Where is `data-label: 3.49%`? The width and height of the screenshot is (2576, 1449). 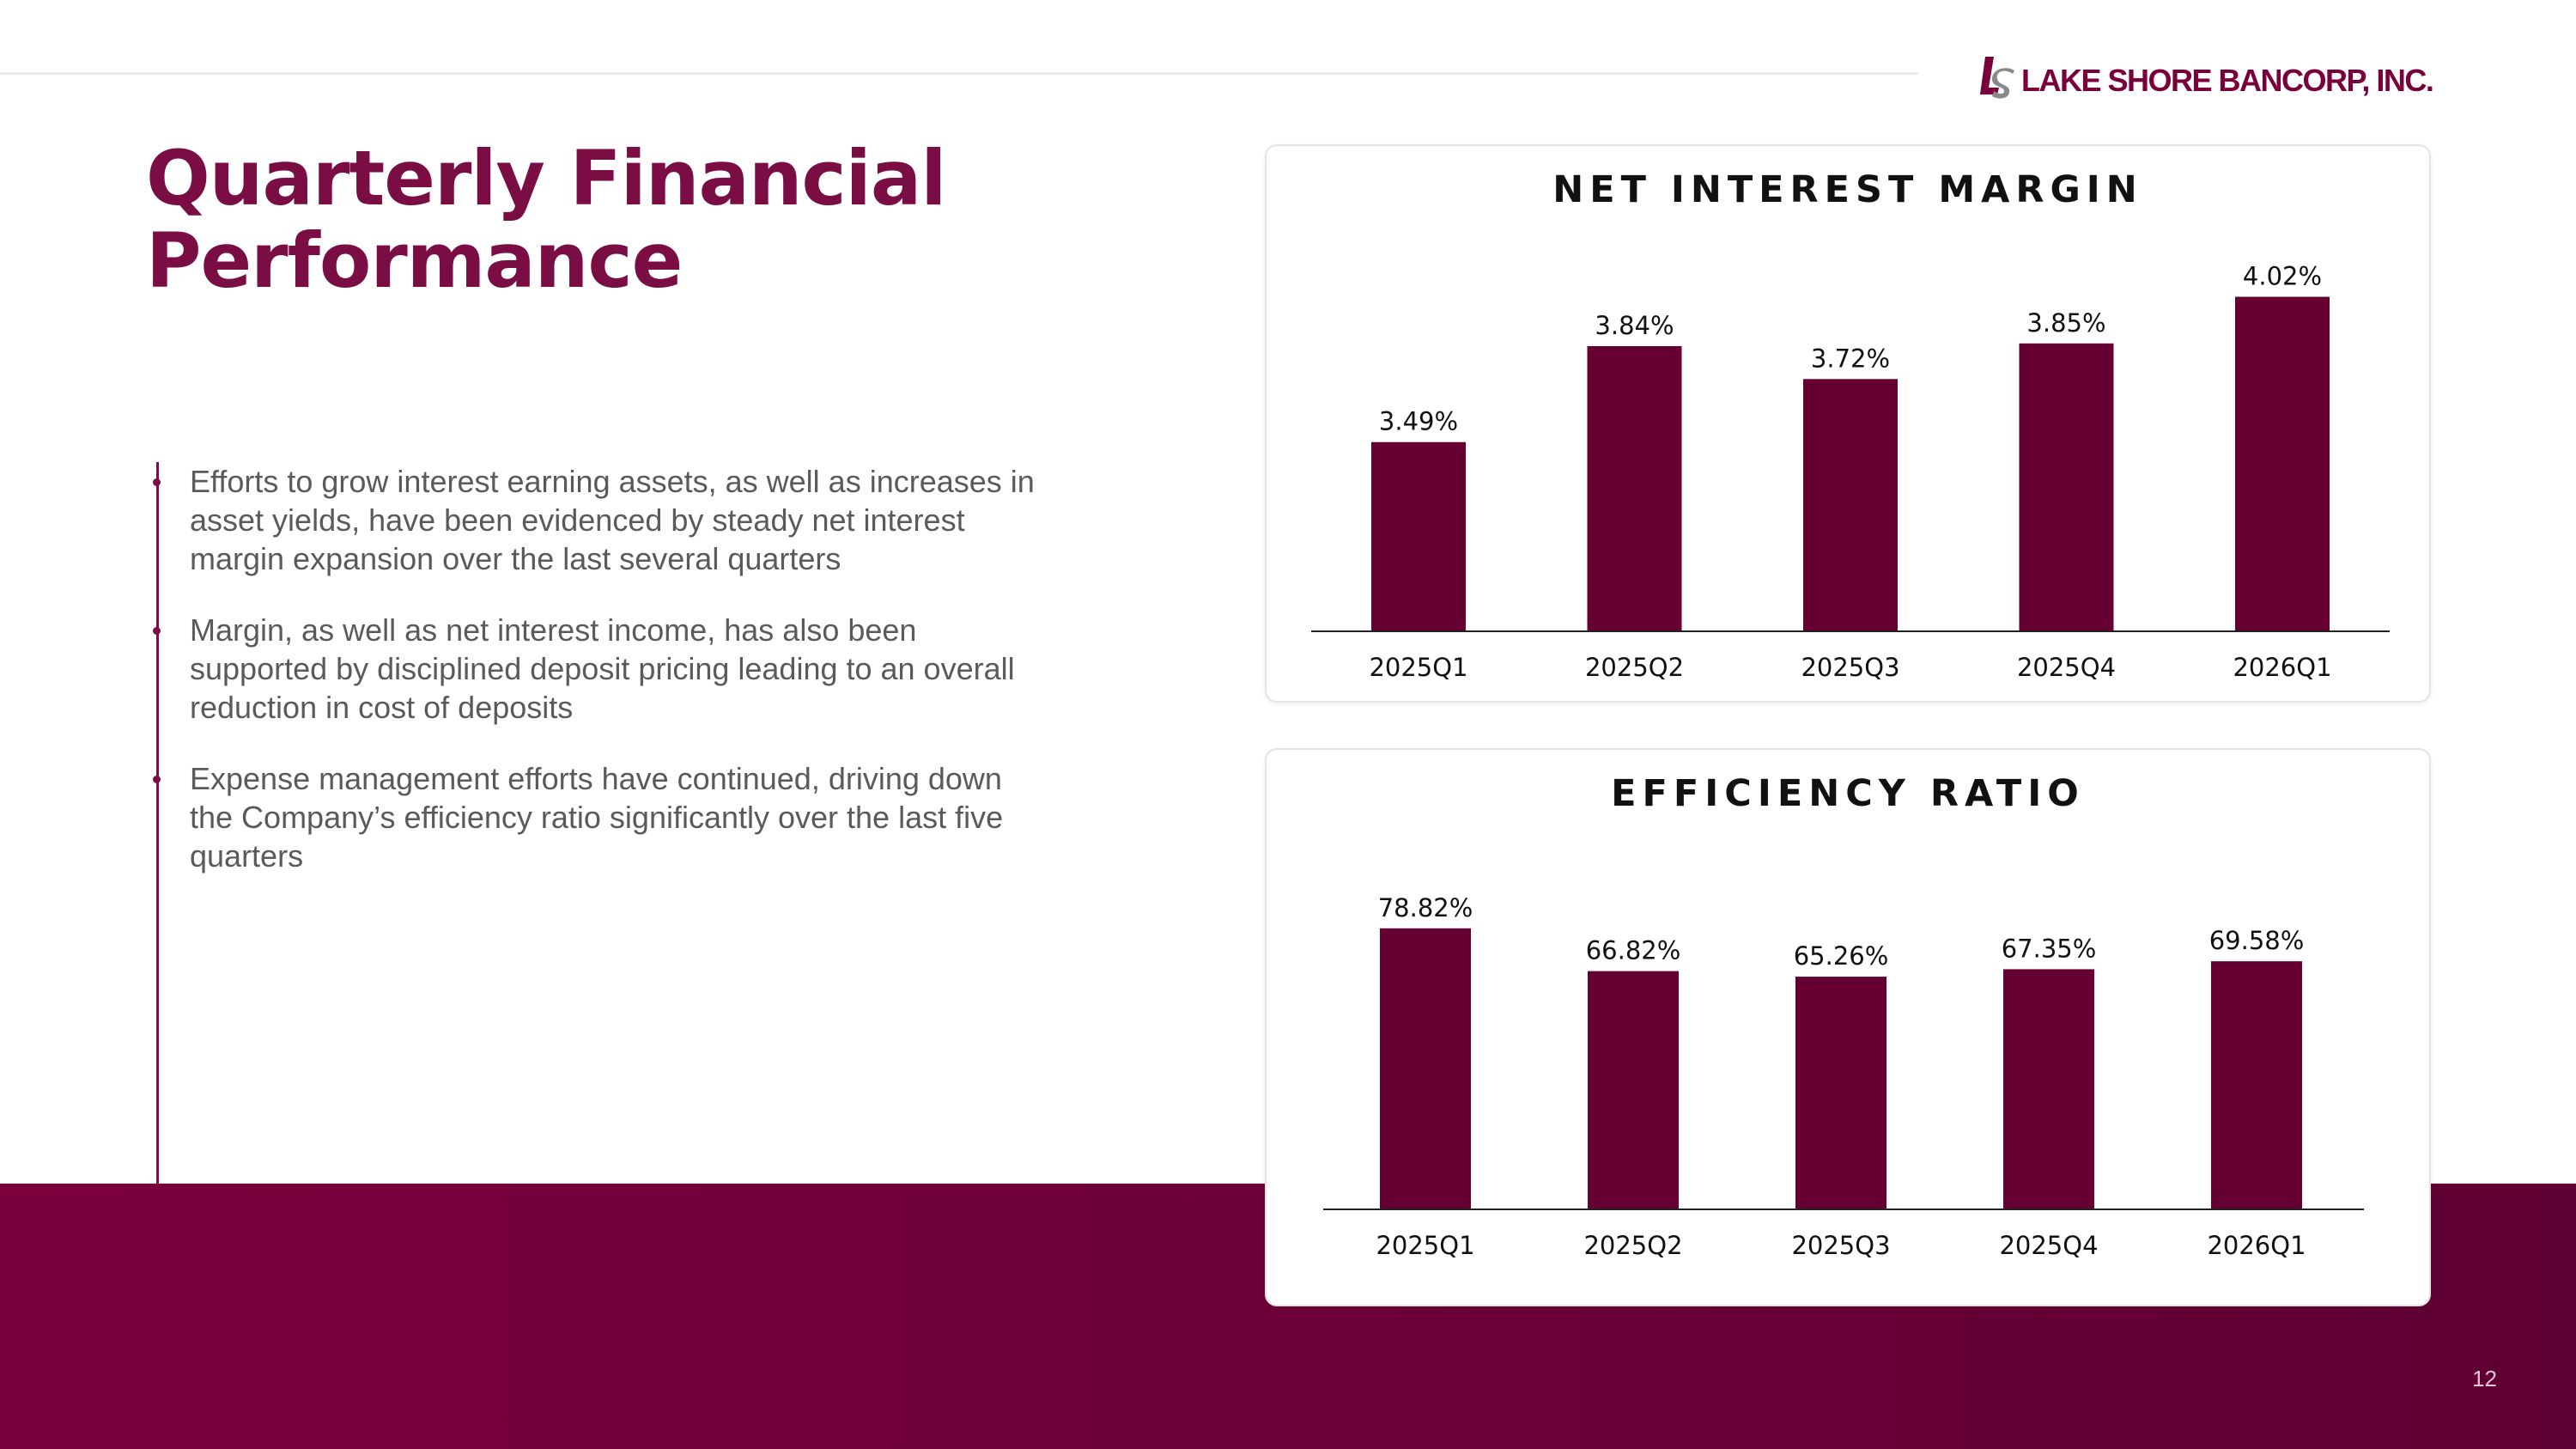 data-label: 3.49% is located at coordinates (1418, 421).